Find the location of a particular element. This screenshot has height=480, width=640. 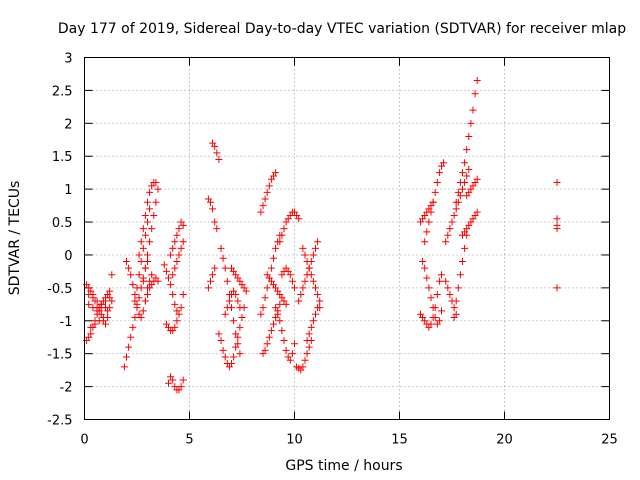

x-axis-title: GPS time / hours is located at coordinates (343, 466).